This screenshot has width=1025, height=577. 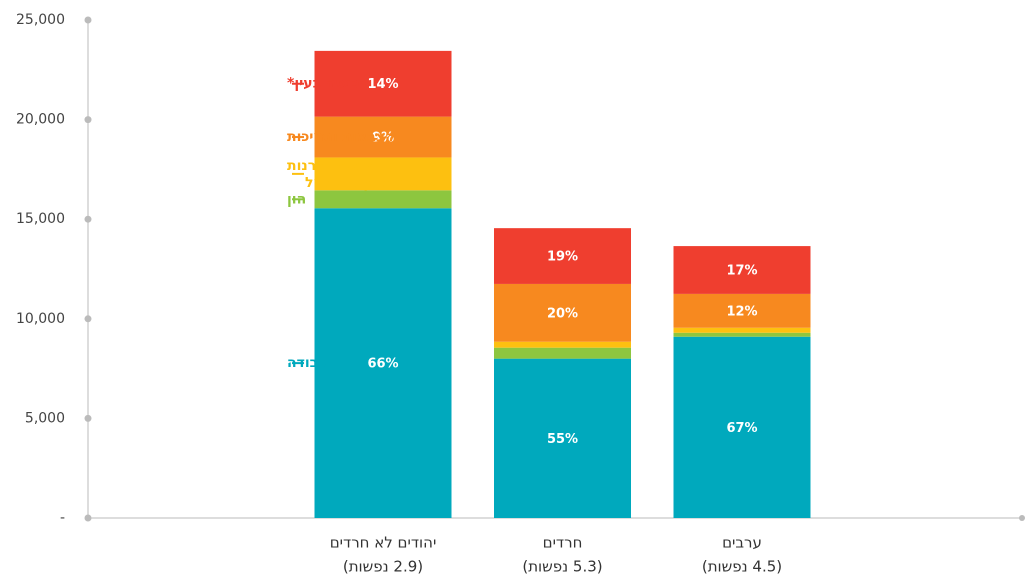 I want to click on legend-label: קצבאות ותמיכות, so click(x=341, y=137).